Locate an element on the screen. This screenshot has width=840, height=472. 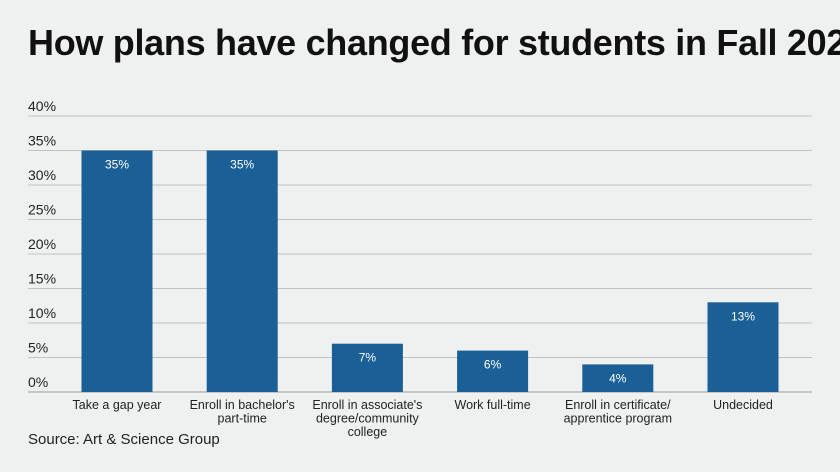
category-label: Take a gap year is located at coordinates (117, 405).